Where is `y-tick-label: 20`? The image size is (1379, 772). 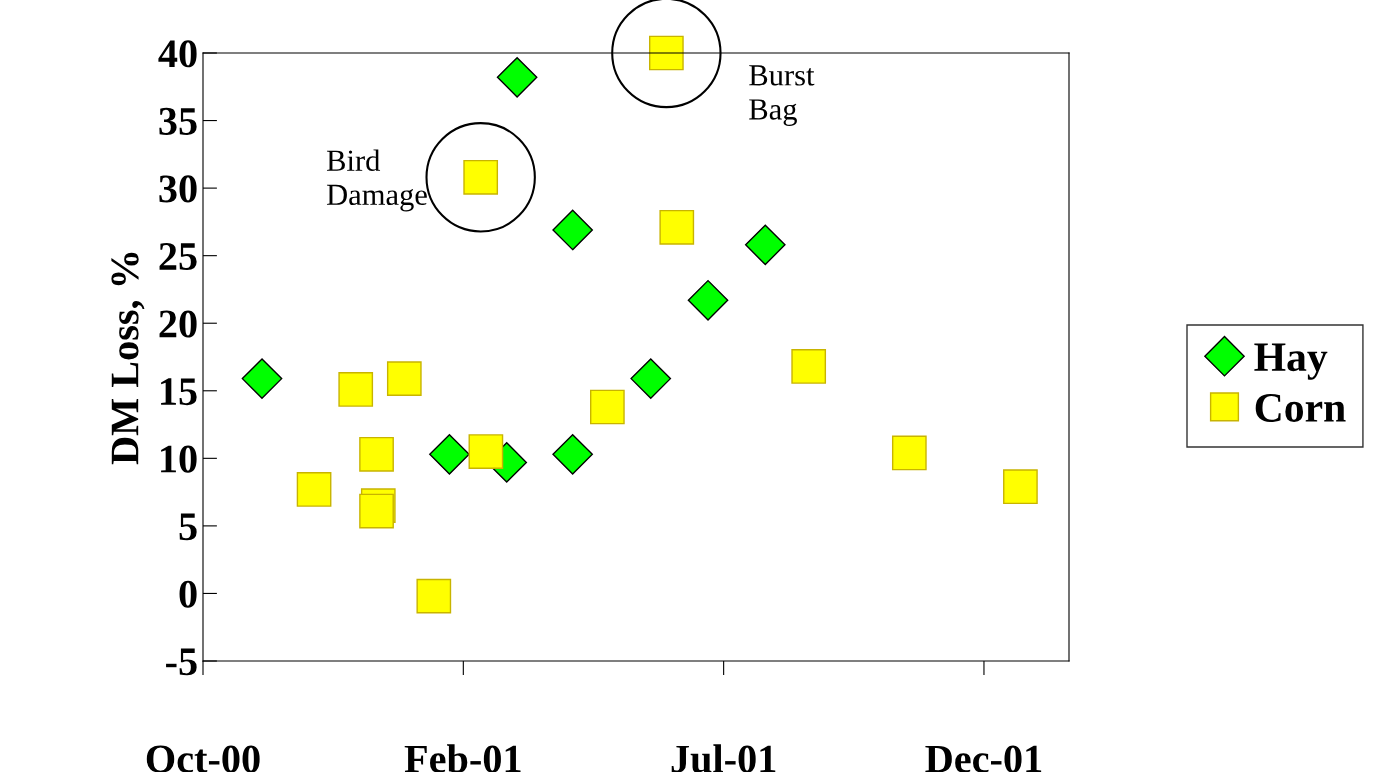 y-tick-label: 20 is located at coordinates (178, 324).